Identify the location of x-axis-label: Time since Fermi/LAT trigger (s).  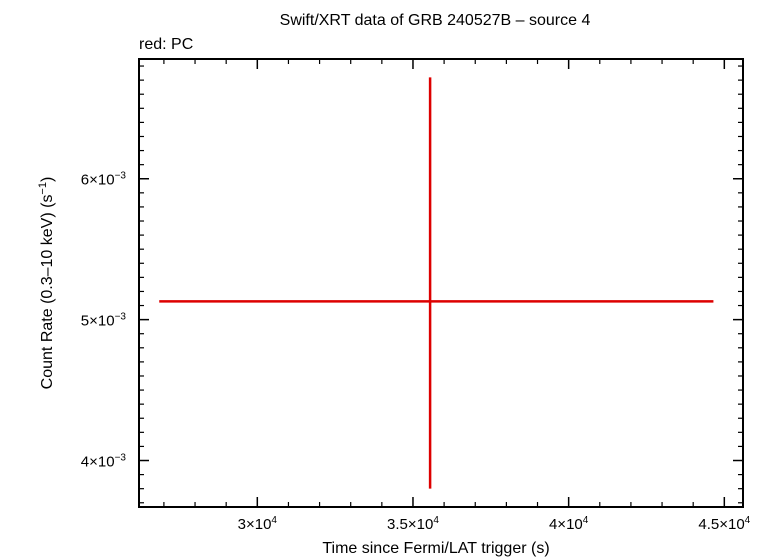
(435, 548).